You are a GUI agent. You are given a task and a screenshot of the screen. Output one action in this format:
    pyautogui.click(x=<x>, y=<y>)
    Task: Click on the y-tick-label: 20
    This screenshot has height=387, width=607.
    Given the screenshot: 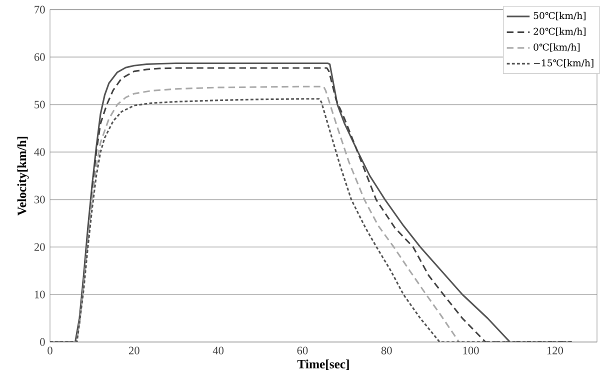 What is the action you would take?
    pyautogui.click(x=39, y=247)
    